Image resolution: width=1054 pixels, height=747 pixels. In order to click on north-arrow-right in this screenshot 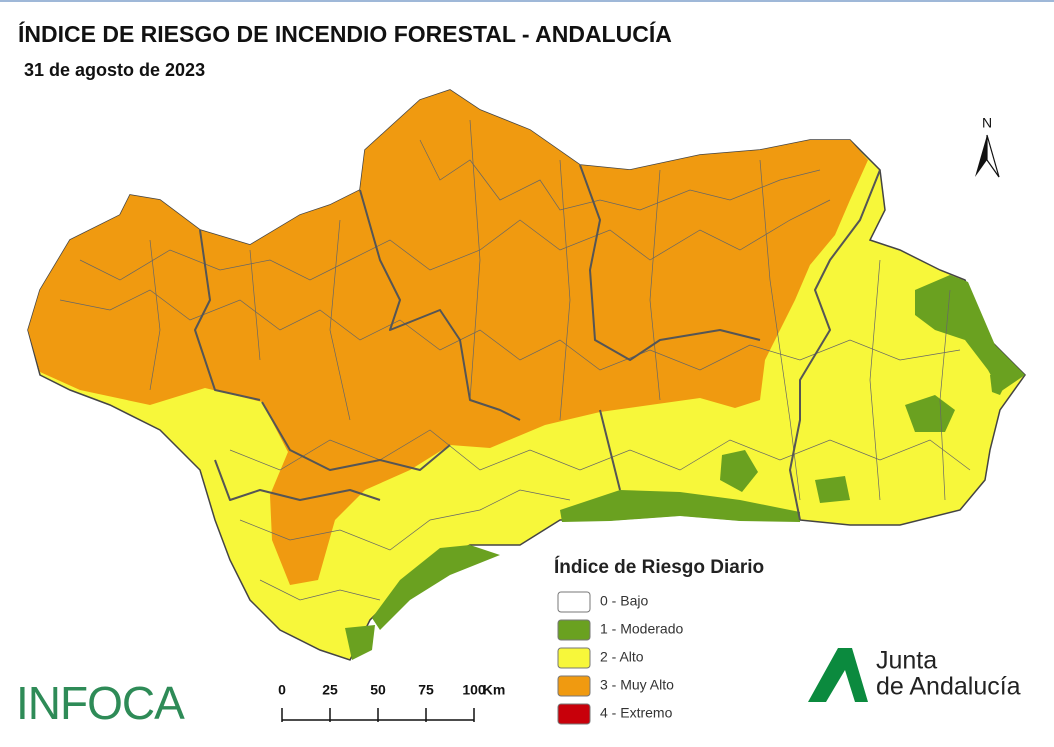, I will do `click(993, 156)`.